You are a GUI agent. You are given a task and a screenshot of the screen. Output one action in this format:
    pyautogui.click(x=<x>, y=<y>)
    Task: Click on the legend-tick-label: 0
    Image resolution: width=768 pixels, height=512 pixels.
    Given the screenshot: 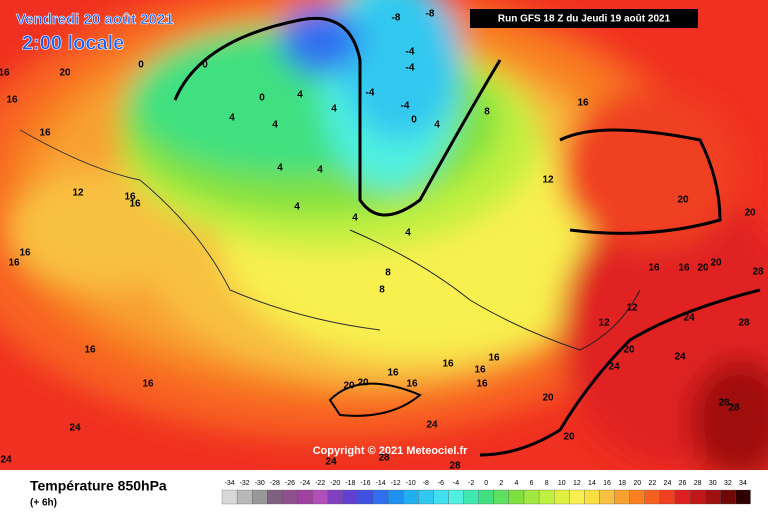 What is the action you would take?
    pyautogui.click(x=486, y=483)
    